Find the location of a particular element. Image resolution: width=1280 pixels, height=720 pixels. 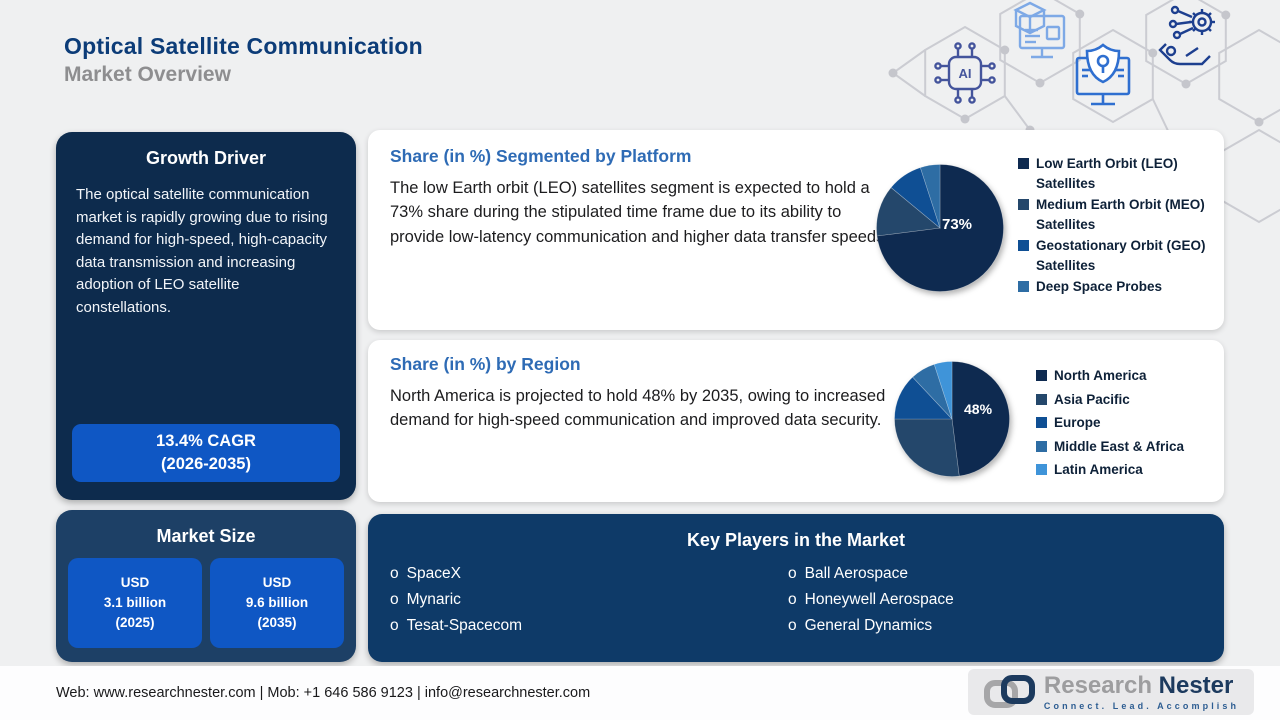

logo-word-nester: Nester is located at coordinates (1196, 685).